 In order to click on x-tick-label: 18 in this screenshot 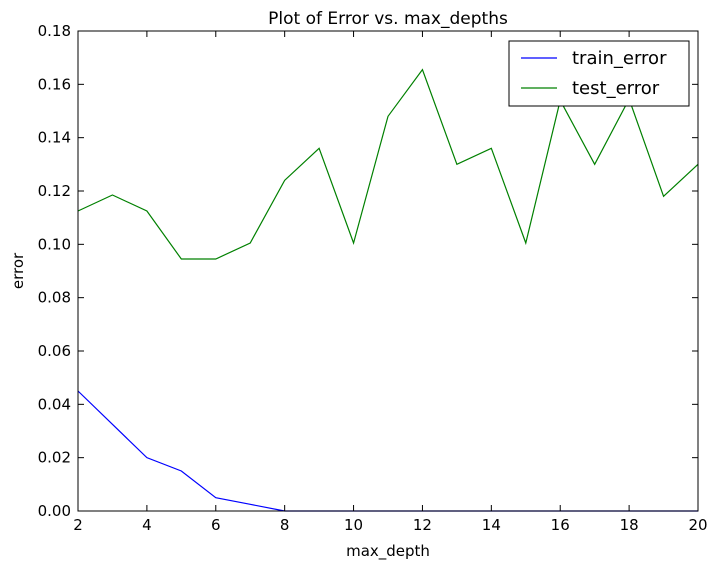, I will do `click(629, 525)`.